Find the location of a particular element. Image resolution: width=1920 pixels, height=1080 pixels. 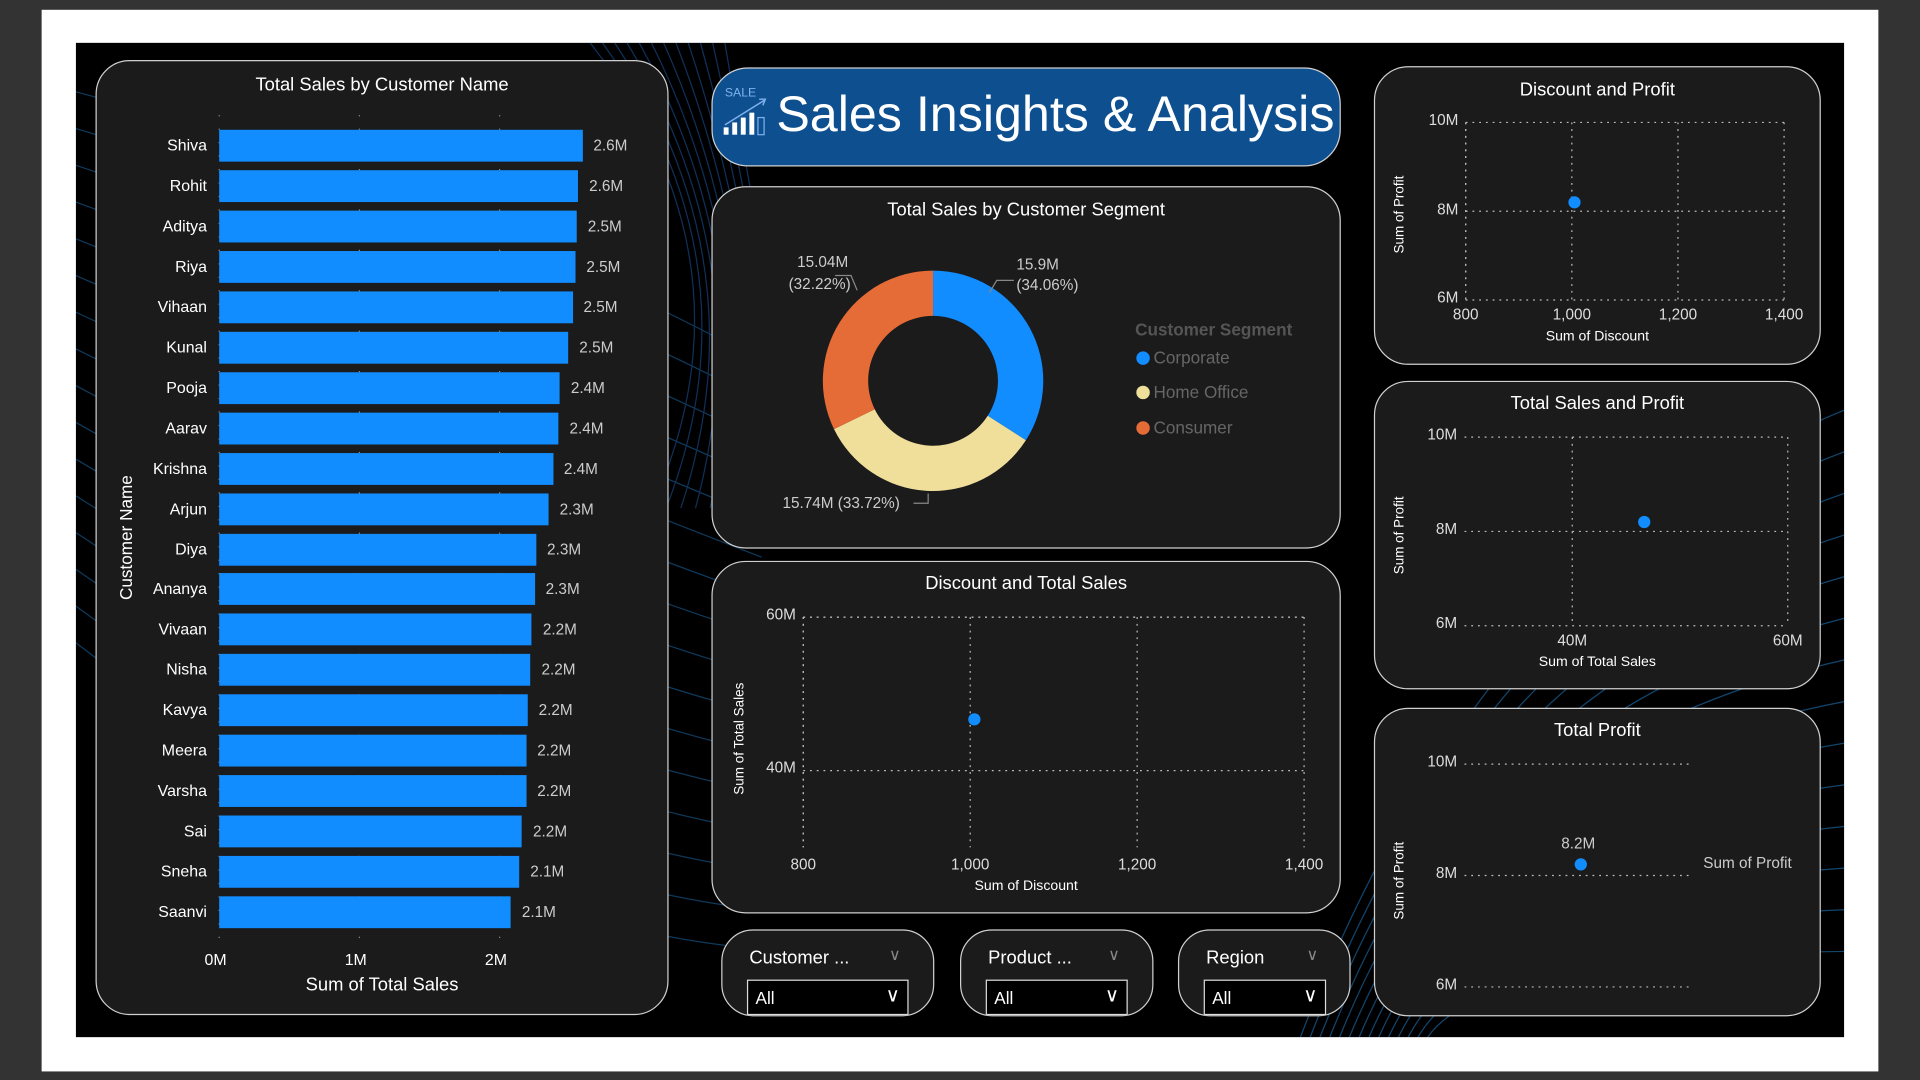

y-tick-label: Sai is located at coordinates (195, 831).